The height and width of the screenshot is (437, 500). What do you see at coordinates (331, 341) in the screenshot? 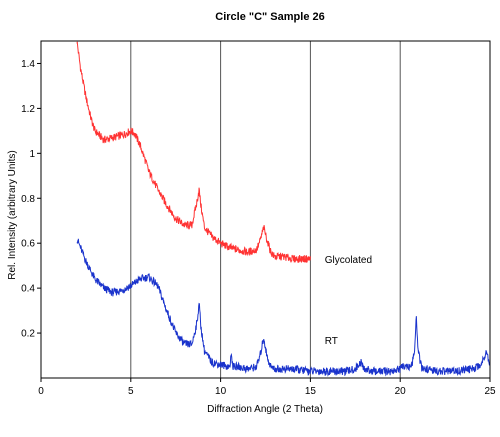
I see `series-label-rt: RT` at bounding box center [331, 341].